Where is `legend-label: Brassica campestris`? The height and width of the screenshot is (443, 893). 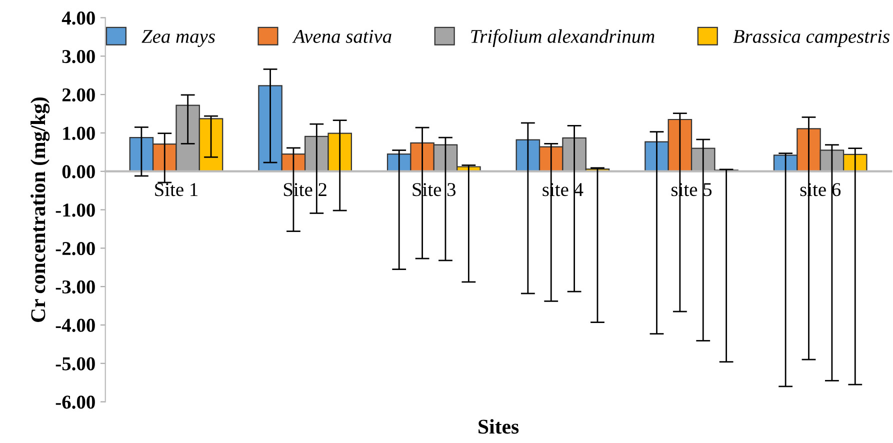 legend-label: Brassica campestris is located at coordinates (811, 38).